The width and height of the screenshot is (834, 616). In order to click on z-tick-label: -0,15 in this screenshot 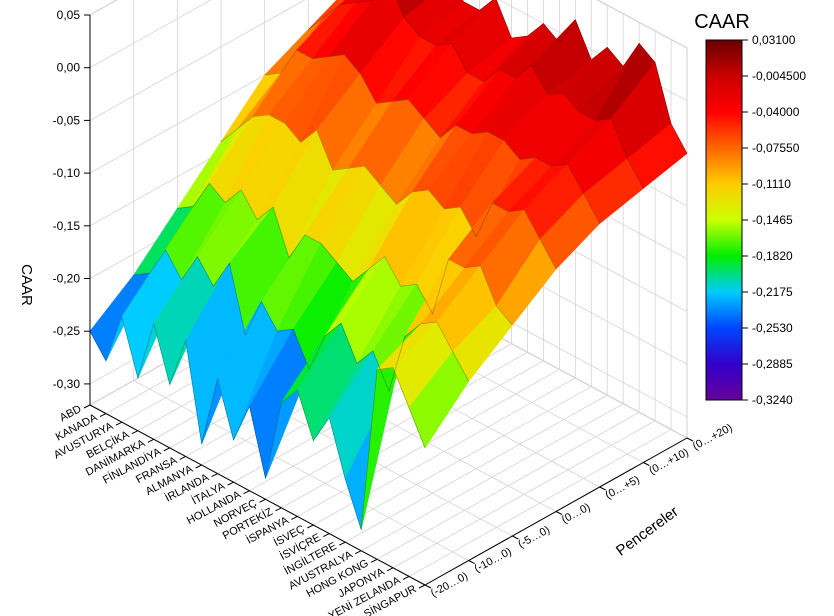, I will do `click(67, 226)`.